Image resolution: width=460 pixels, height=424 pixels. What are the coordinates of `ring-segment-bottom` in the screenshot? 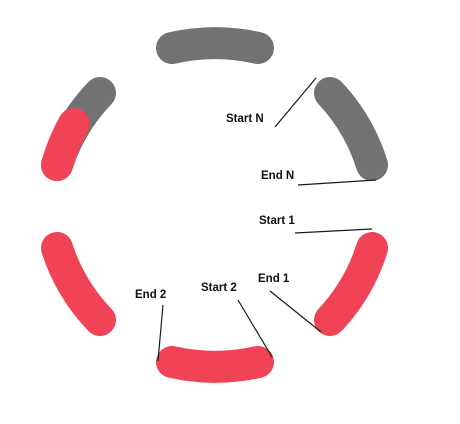 It's located at (215, 364).